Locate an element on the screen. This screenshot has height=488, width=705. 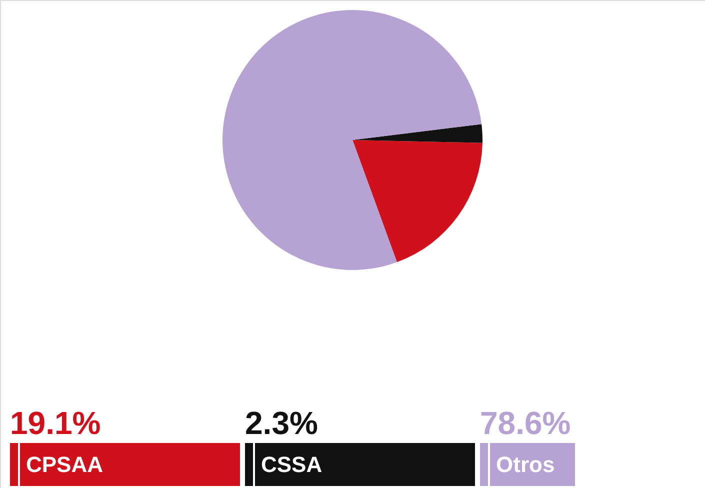
legend-label: Otros is located at coordinates (525, 464).